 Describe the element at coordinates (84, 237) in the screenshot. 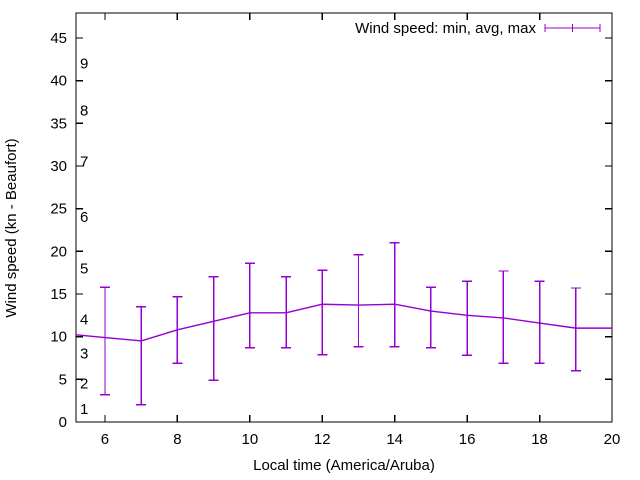

I see `beaufort-scale-labels: 1 2 3 4 5 6 7 8 9` at that location.